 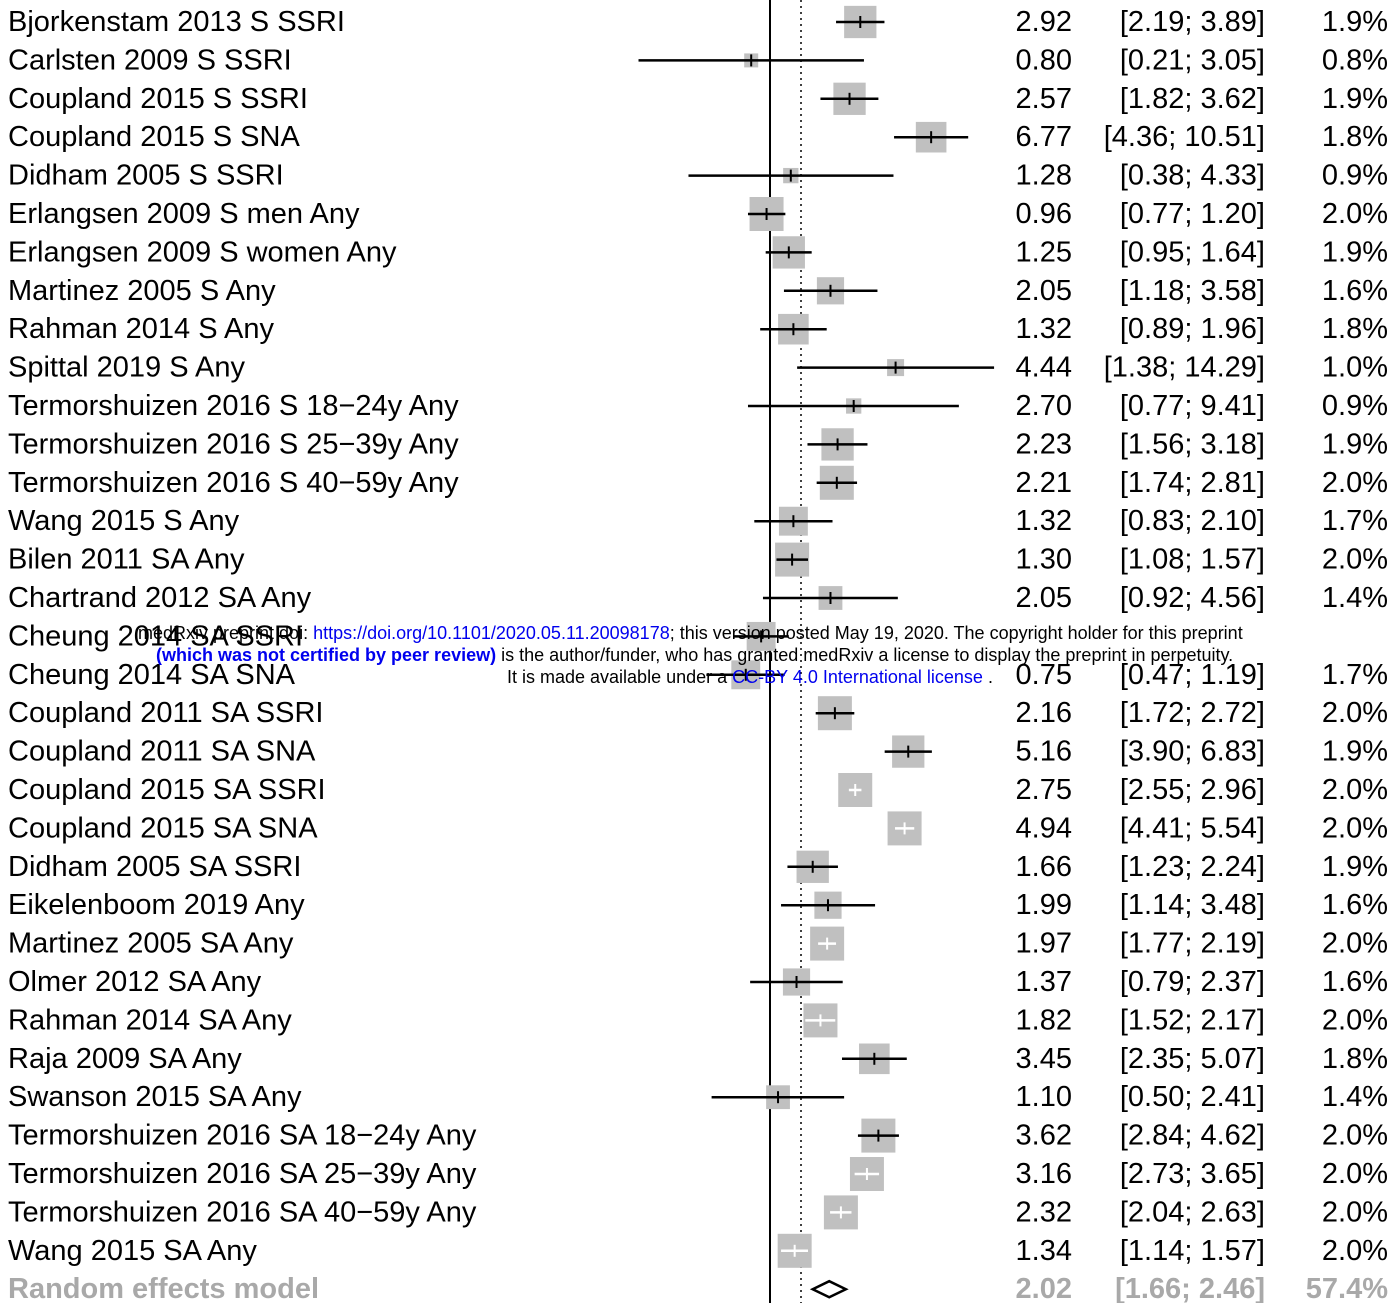 What do you see at coordinates (698, 675) in the screenshot?
I see `study-row: Cheung 2014 SA SNA 0.75 [0.47; 1.19] 1.7%` at bounding box center [698, 675].